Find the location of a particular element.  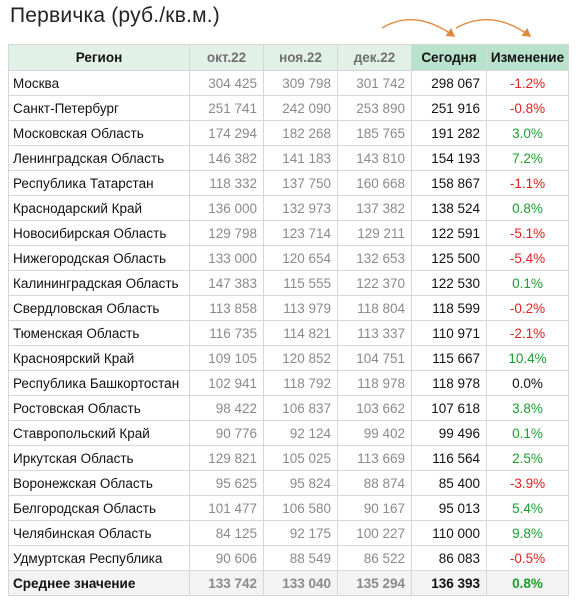

dec-cell: 185 765 is located at coordinates (374, 133).